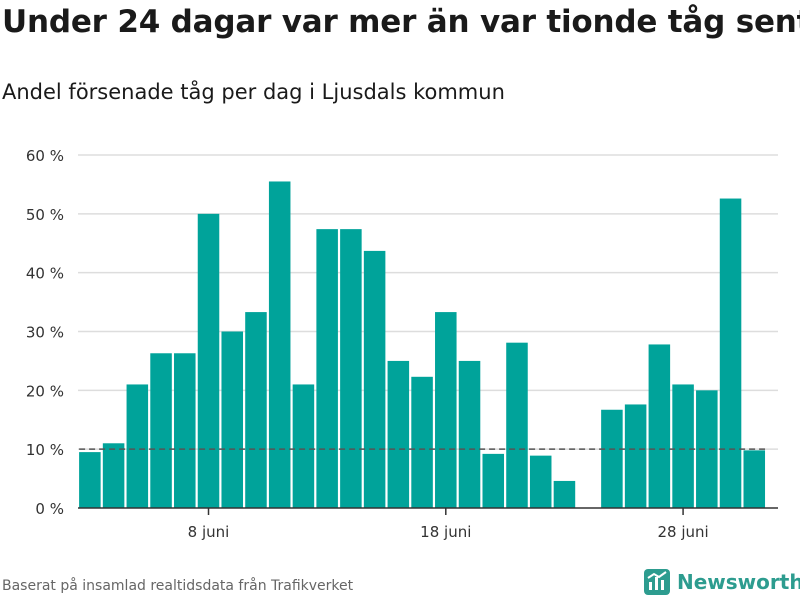 This screenshot has width=800, height=600. Describe the element at coordinates (657, 582) in the screenshot. I see `newsworthy-logo-icon` at that location.